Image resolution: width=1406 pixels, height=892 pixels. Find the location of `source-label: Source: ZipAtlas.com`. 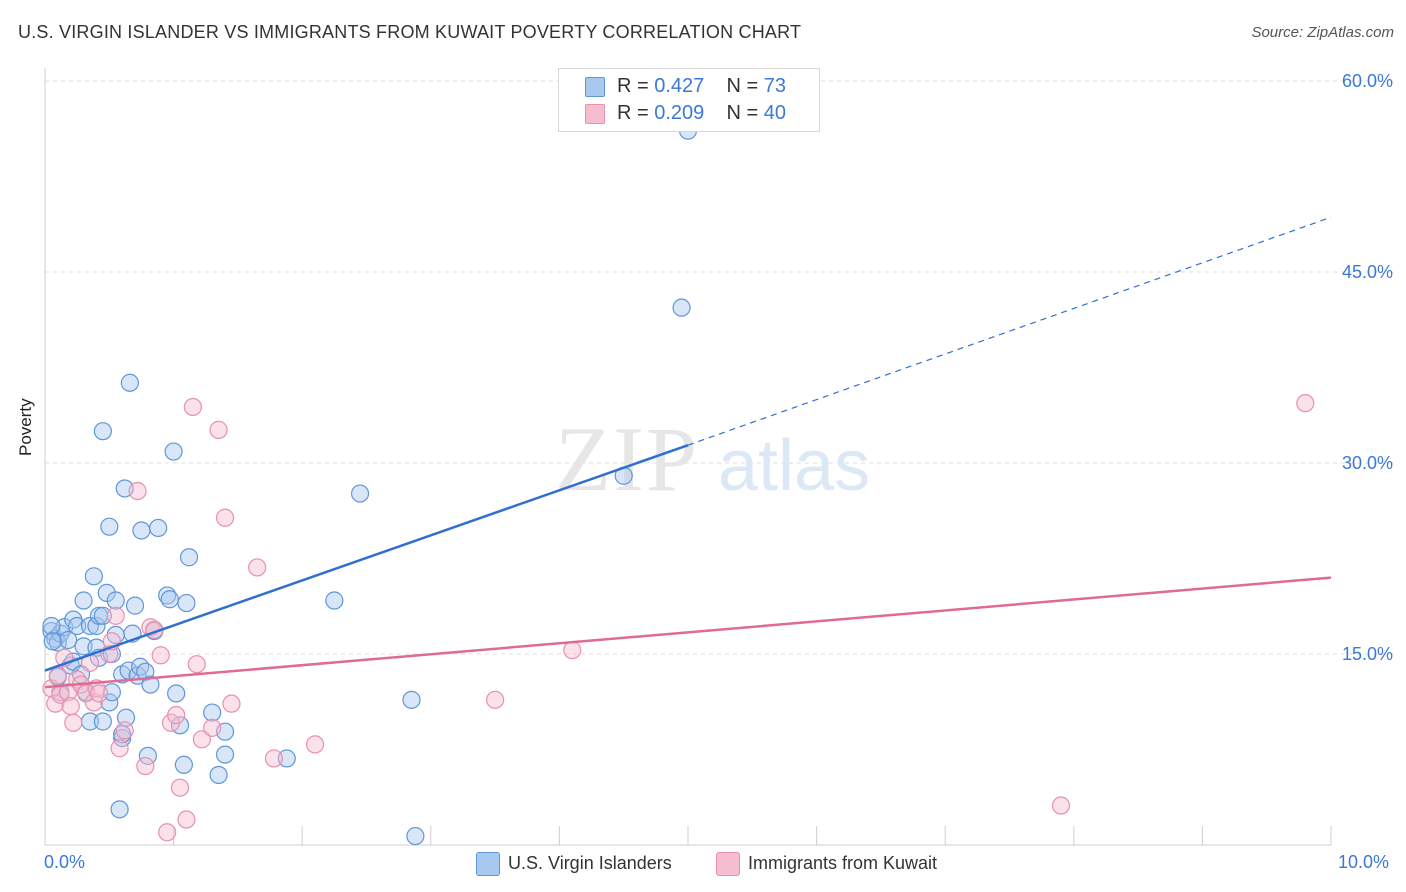

source-label: Source: ZipAtlas.com is located at coordinates (1322, 32).